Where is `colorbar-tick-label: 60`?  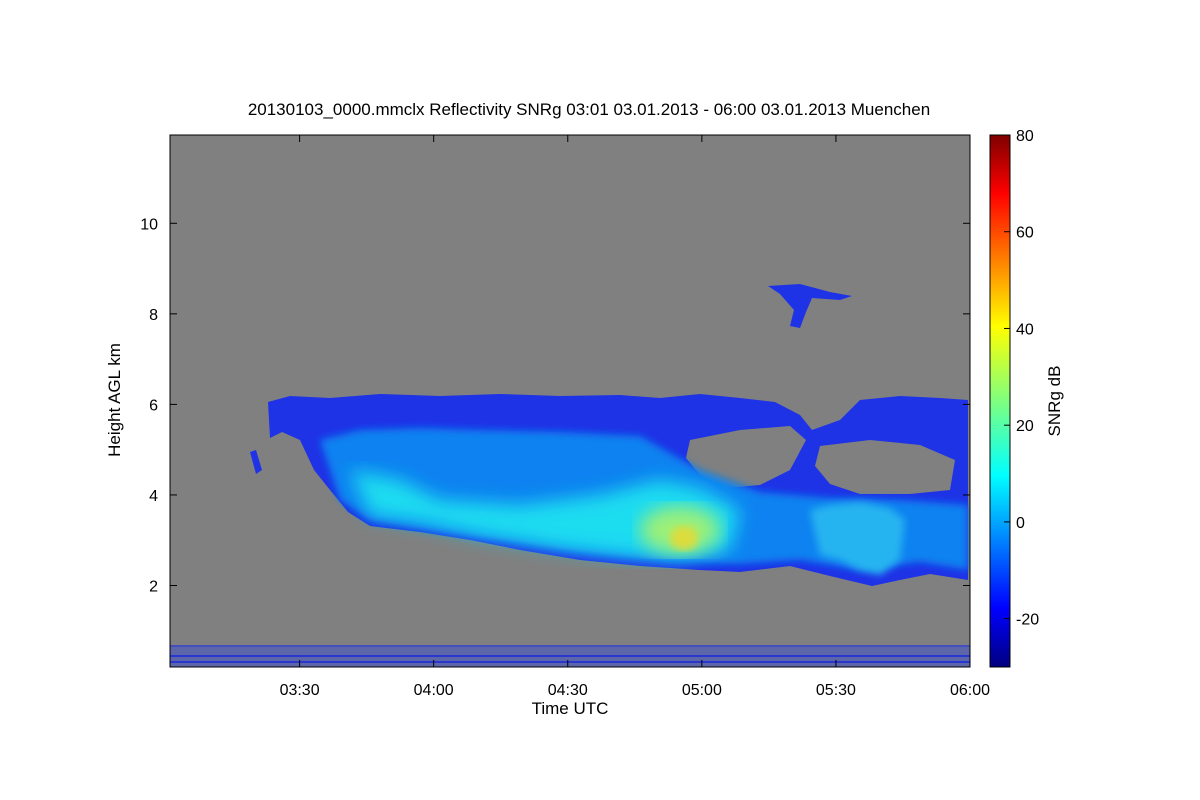 colorbar-tick-label: 60 is located at coordinates (1025, 233).